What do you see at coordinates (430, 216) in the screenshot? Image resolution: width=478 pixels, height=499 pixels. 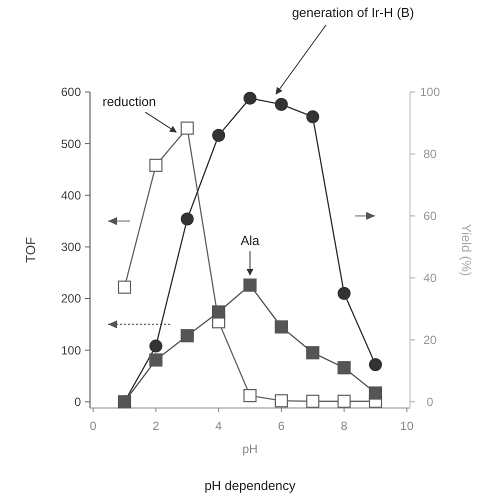 I see `y2-tick-label: 60` at bounding box center [430, 216].